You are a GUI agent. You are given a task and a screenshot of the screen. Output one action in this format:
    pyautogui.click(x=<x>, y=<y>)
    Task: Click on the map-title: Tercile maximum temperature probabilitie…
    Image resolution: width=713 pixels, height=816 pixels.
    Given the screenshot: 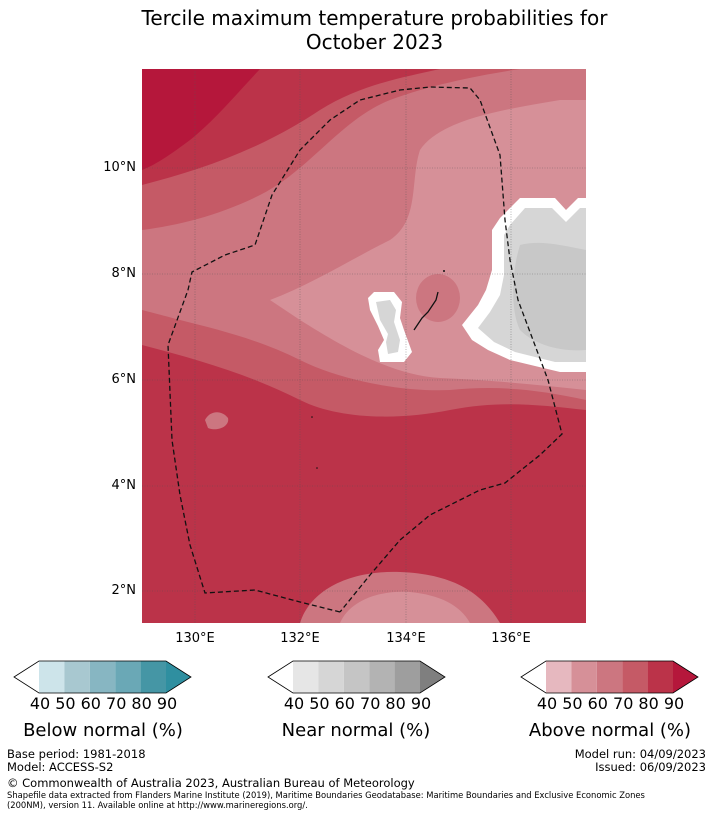 What is the action you would take?
    pyautogui.click(x=356, y=30)
    